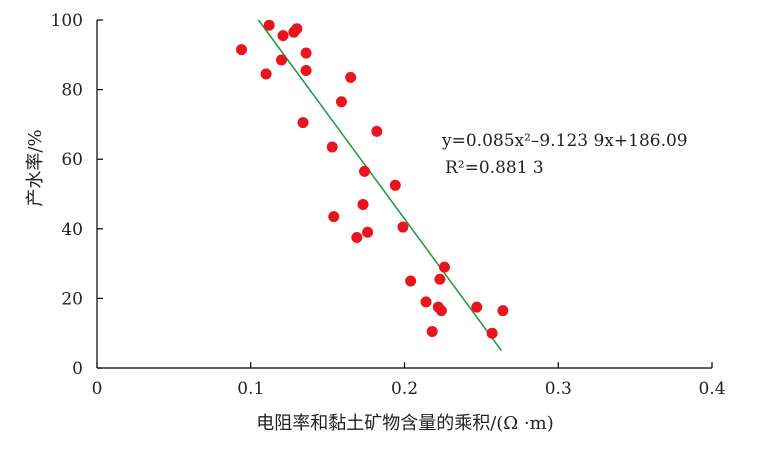 This screenshot has width=757, height=449. Describe the element at coordinates (711, 389) in the screenshot. I see `x-tick-label: 0.4` at that location.